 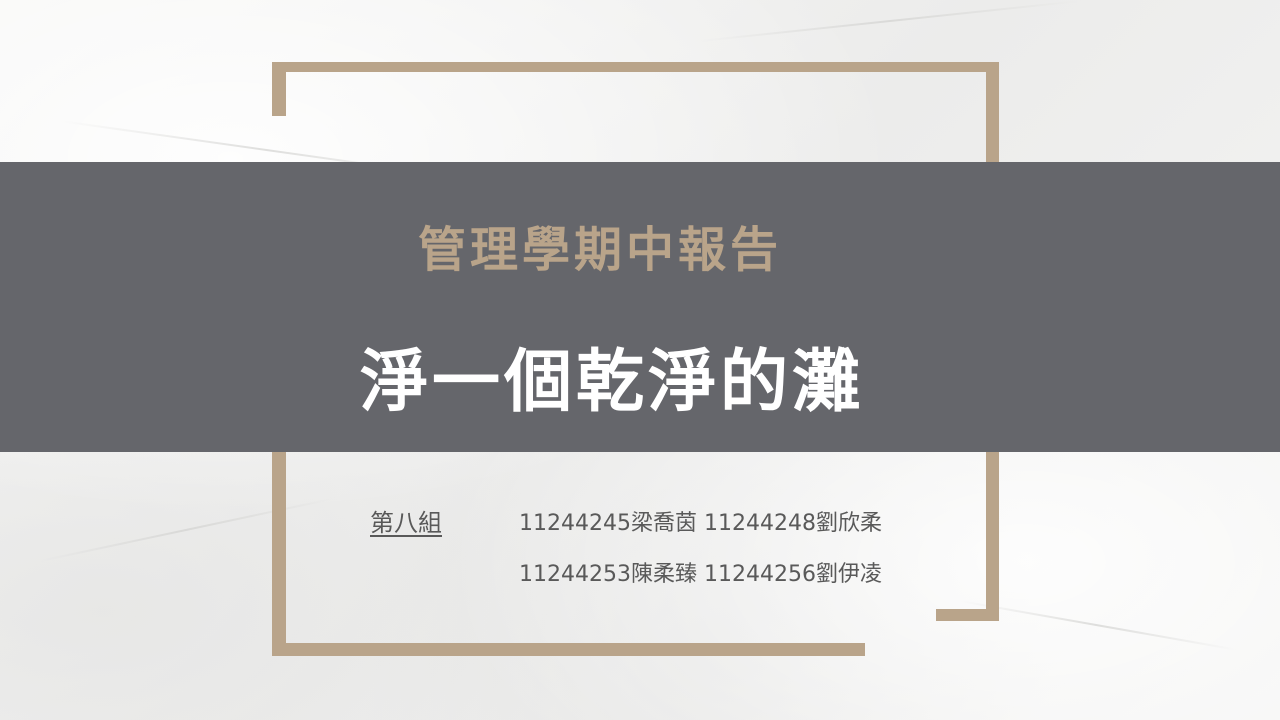 I want to click on frame-bottom-edge, so click(x=568, y=649).